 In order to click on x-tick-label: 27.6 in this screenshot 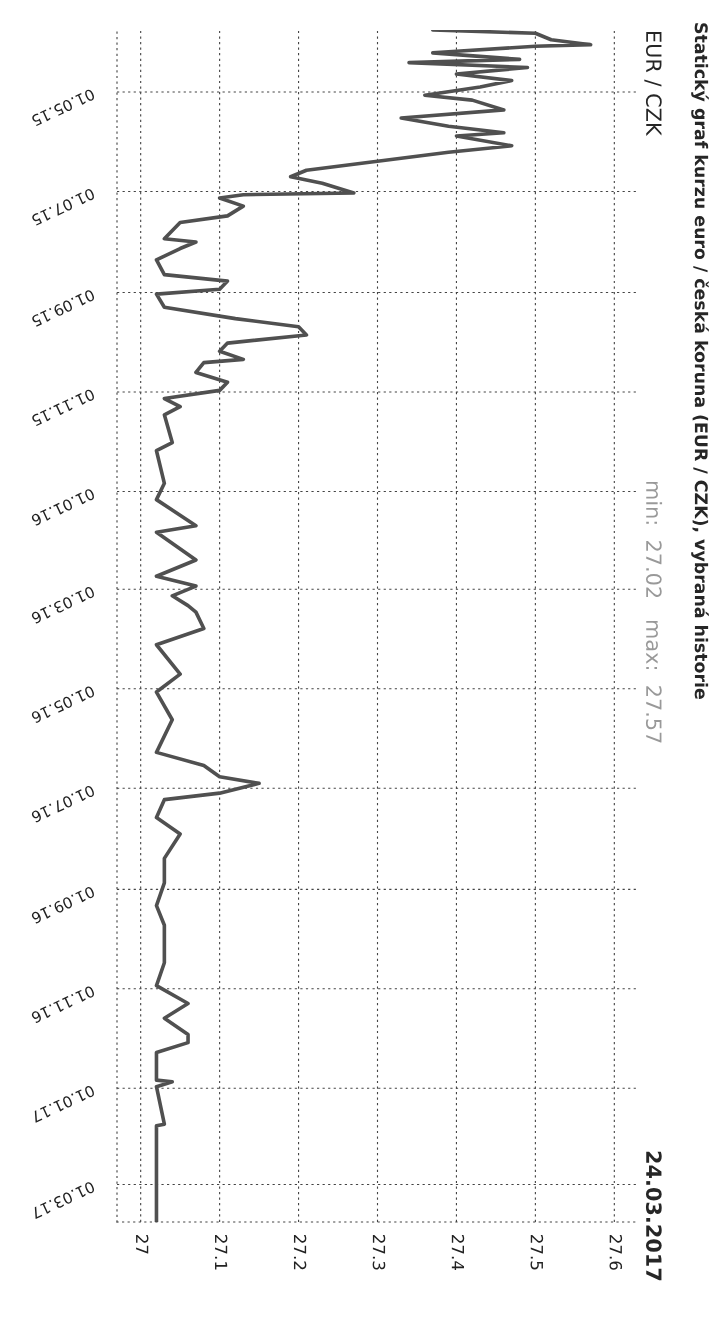, I will do `click(616, 1252)`.